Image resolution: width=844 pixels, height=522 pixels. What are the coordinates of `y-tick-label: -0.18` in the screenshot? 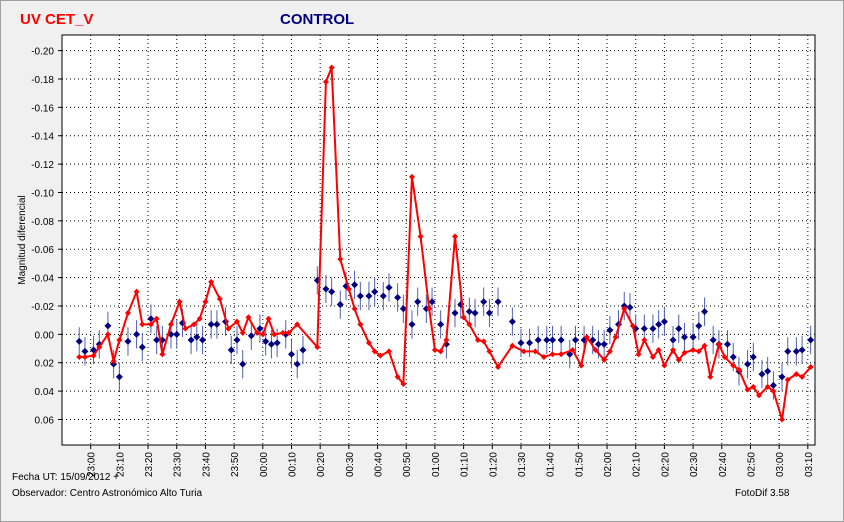 It's located at (42, 80).